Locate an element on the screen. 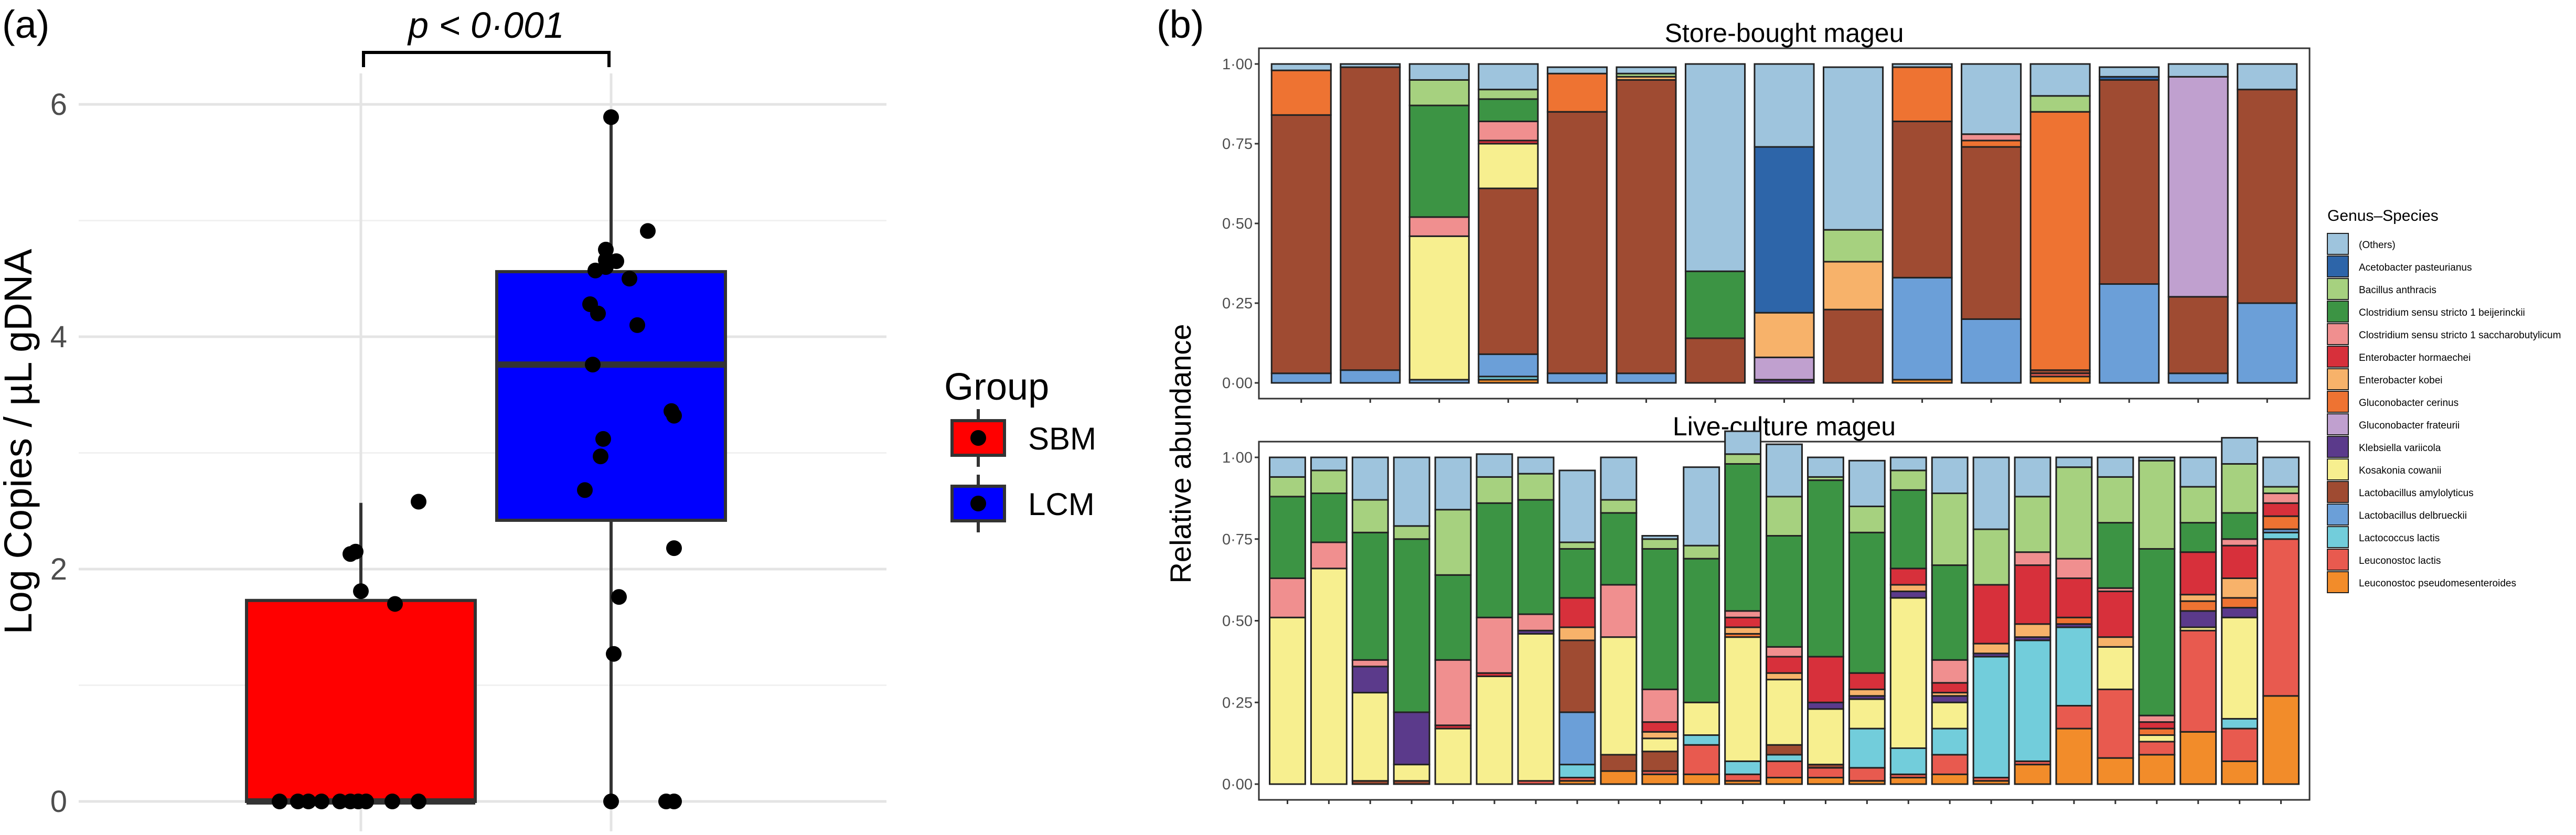 This screenshot has width=2576, height=835. taxa-legend-label: Bacillus anthracis is located at coordinates (2398, 290).